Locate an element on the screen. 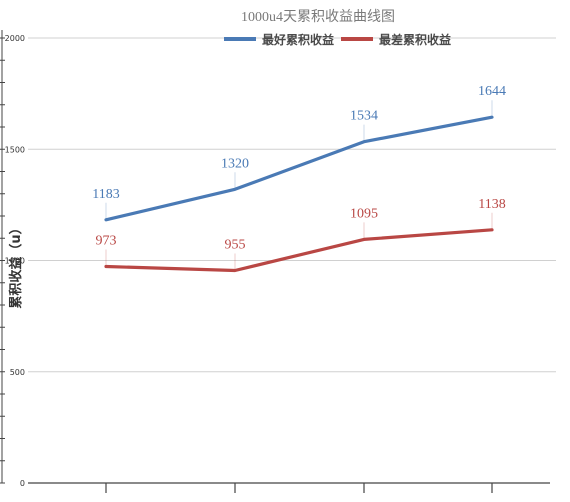  y-tick-label-2: 1000 is located at coordinates (15, 261).